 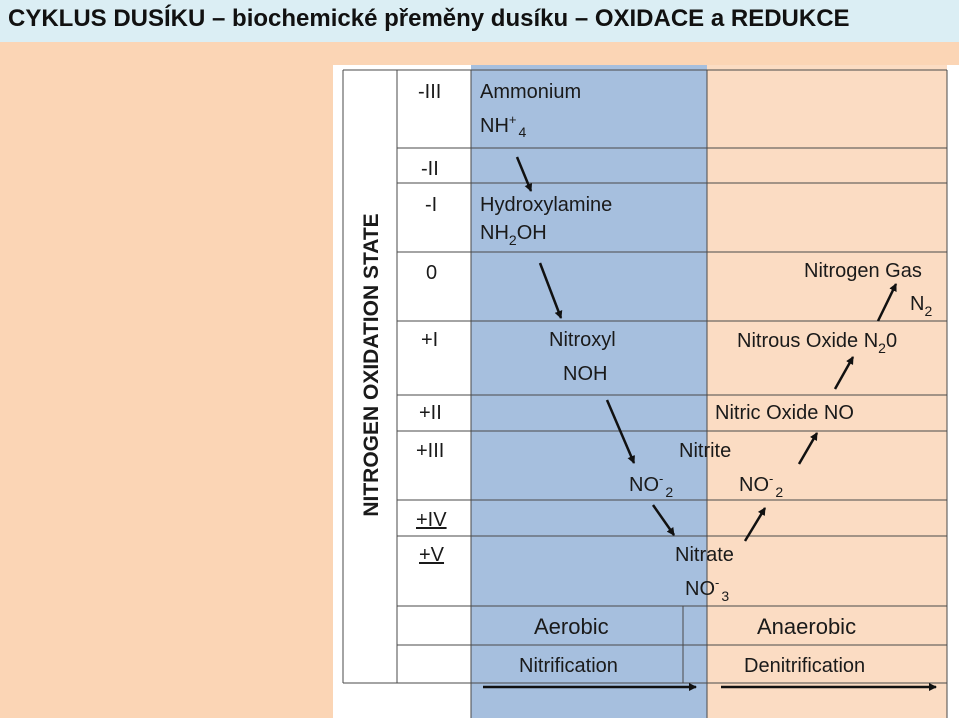 I want to click on compound-nitrogen-gas: Nitrogen Gas N2, so click(x=868, y=289).